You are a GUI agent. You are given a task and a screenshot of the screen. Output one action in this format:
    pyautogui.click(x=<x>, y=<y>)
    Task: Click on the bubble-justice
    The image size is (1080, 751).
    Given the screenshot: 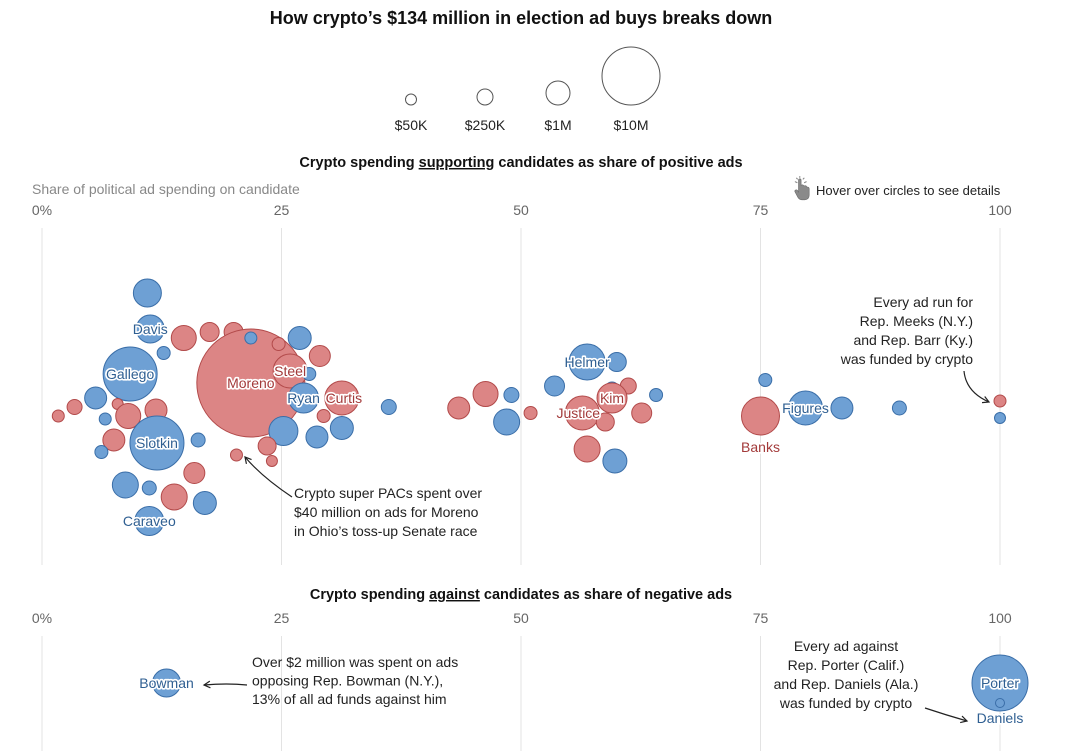 What is the action you would take?
    pyautogui.click(x=582, y=413)
    